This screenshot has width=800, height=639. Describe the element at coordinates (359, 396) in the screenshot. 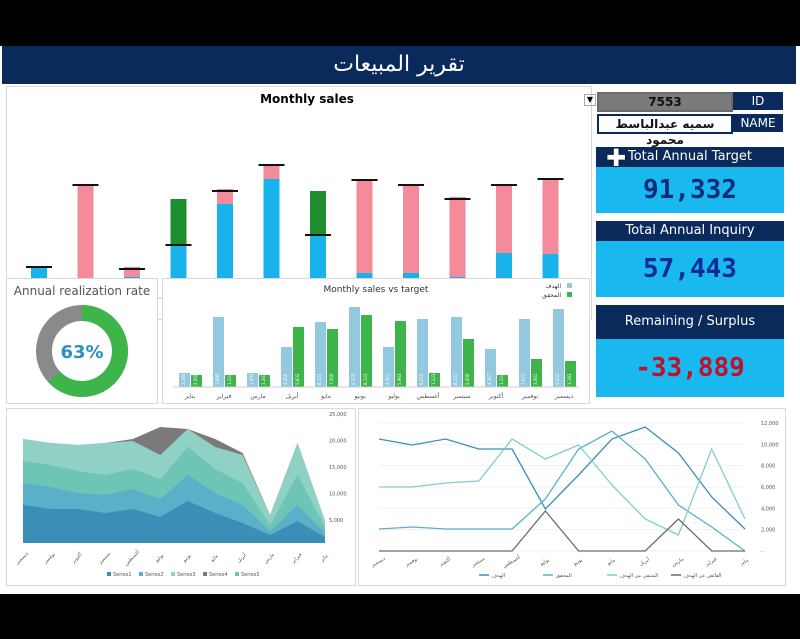

I see `month-label: يونيو` at that location.